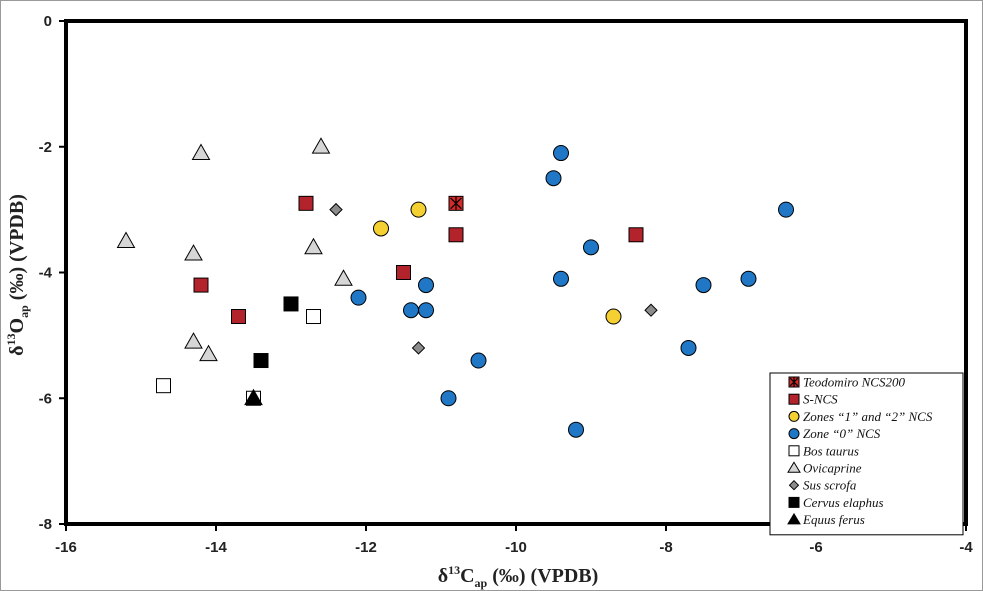  Describe the element at coordinates (17, 326) in the screenshot. I see `y-axis-title-element: O` at that location.